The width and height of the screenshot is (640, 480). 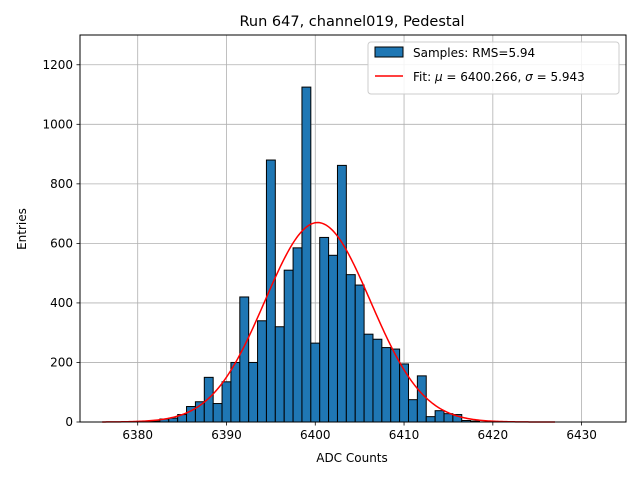 I want to click on y-tick-label: 200, so click(x=61, y=362).